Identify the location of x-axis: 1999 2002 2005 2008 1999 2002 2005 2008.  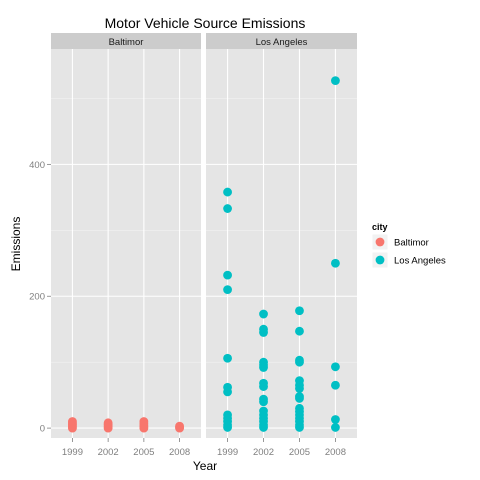
(204, 448).